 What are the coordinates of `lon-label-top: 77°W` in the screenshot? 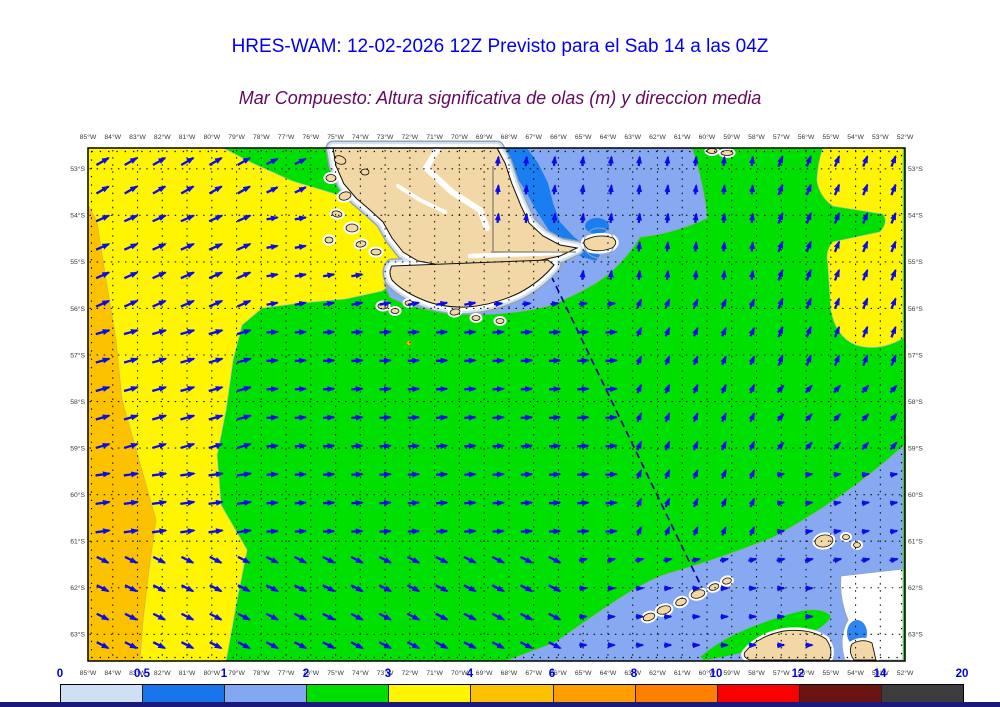 It's located at (286, 137).